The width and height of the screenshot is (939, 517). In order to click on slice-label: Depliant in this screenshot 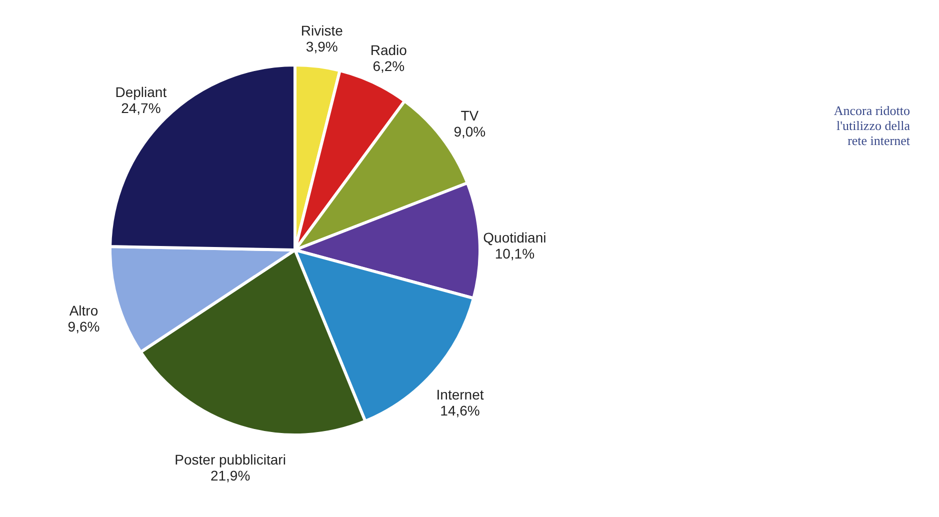, I will do `click(141, 92)`.